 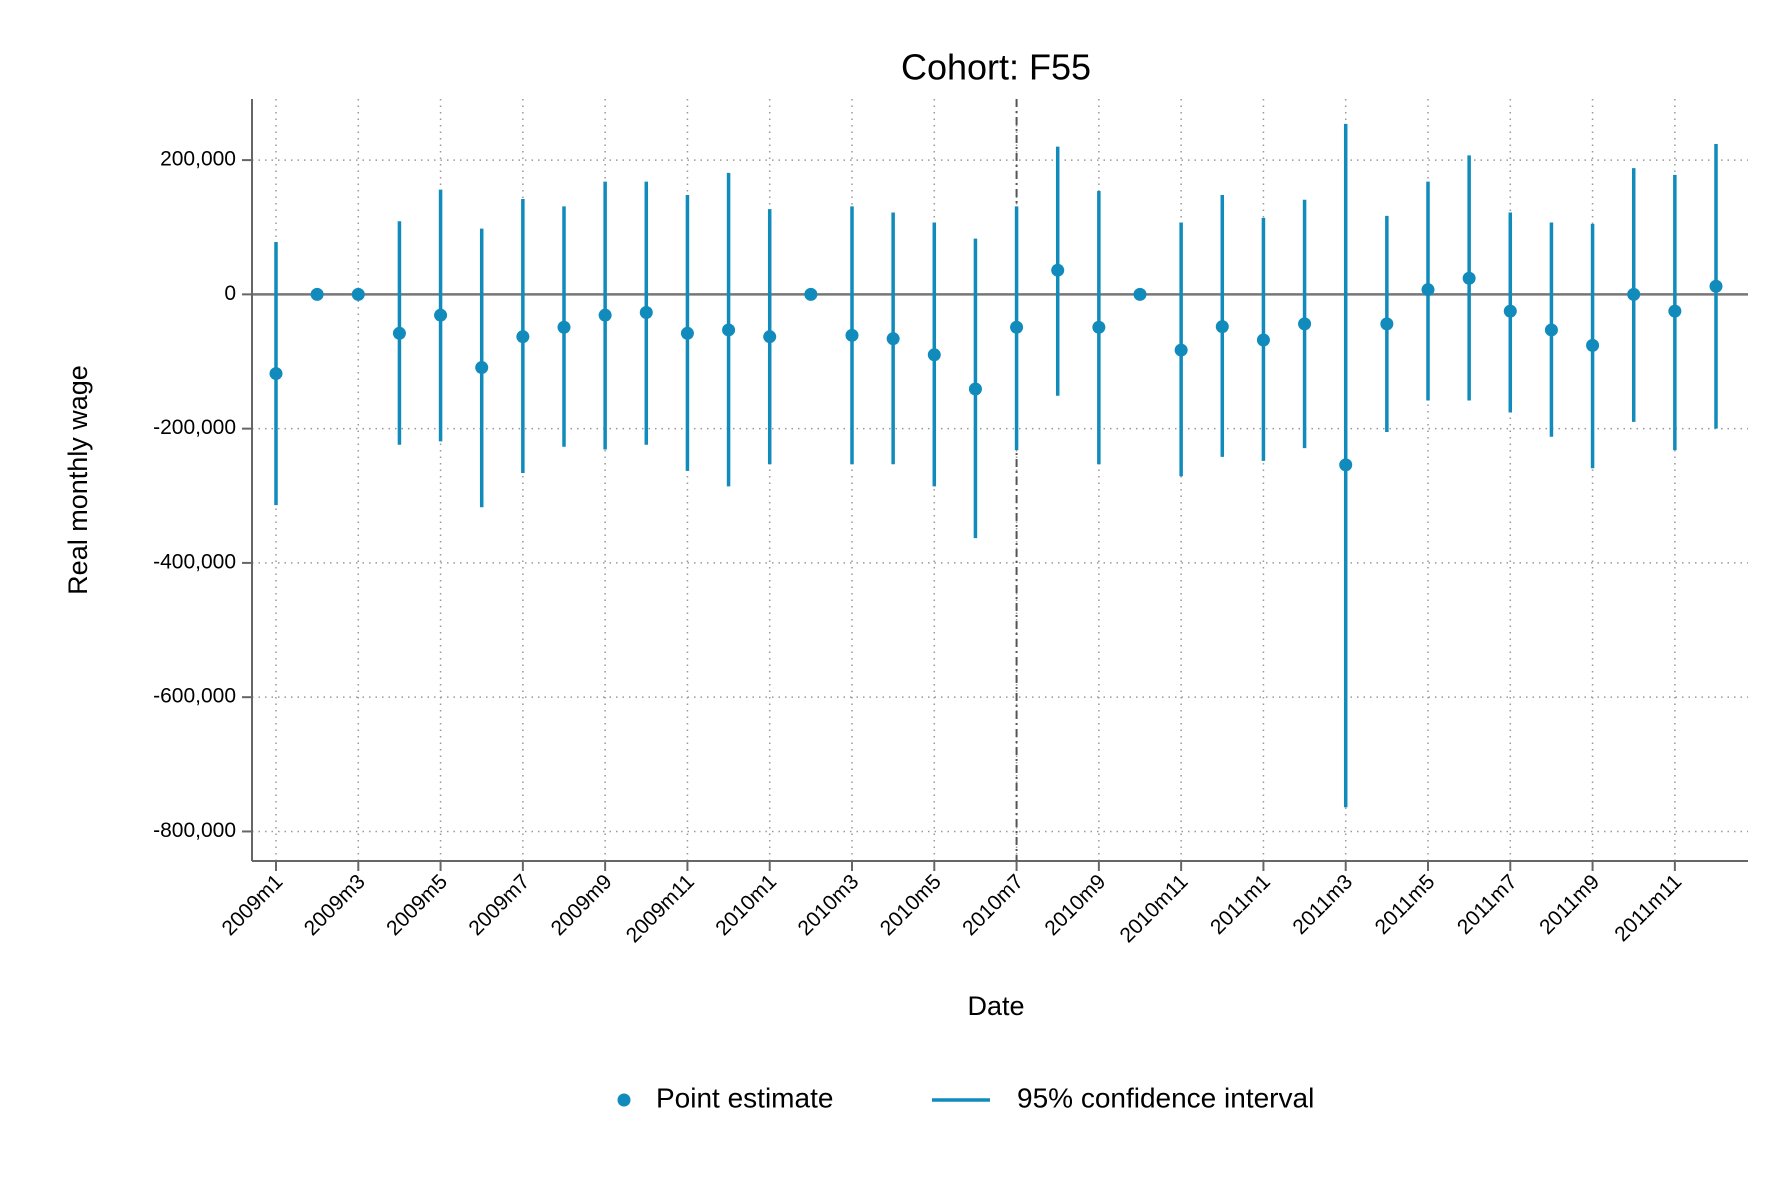 What do you see at coordinates (335, 905) in the screenshot?
I see `x-tick-label: 2009m3` at bounding box center [335, 905].